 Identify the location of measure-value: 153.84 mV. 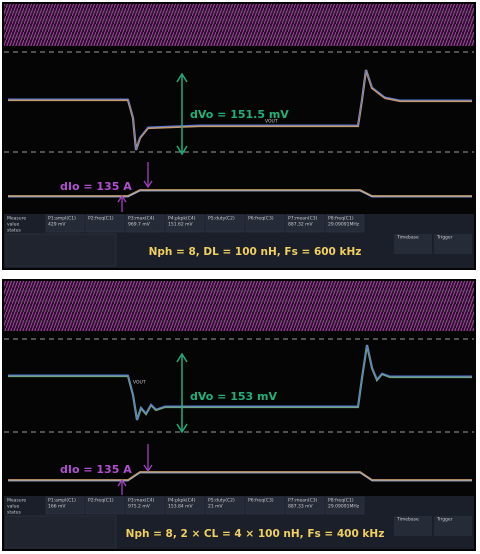
(181, 507).